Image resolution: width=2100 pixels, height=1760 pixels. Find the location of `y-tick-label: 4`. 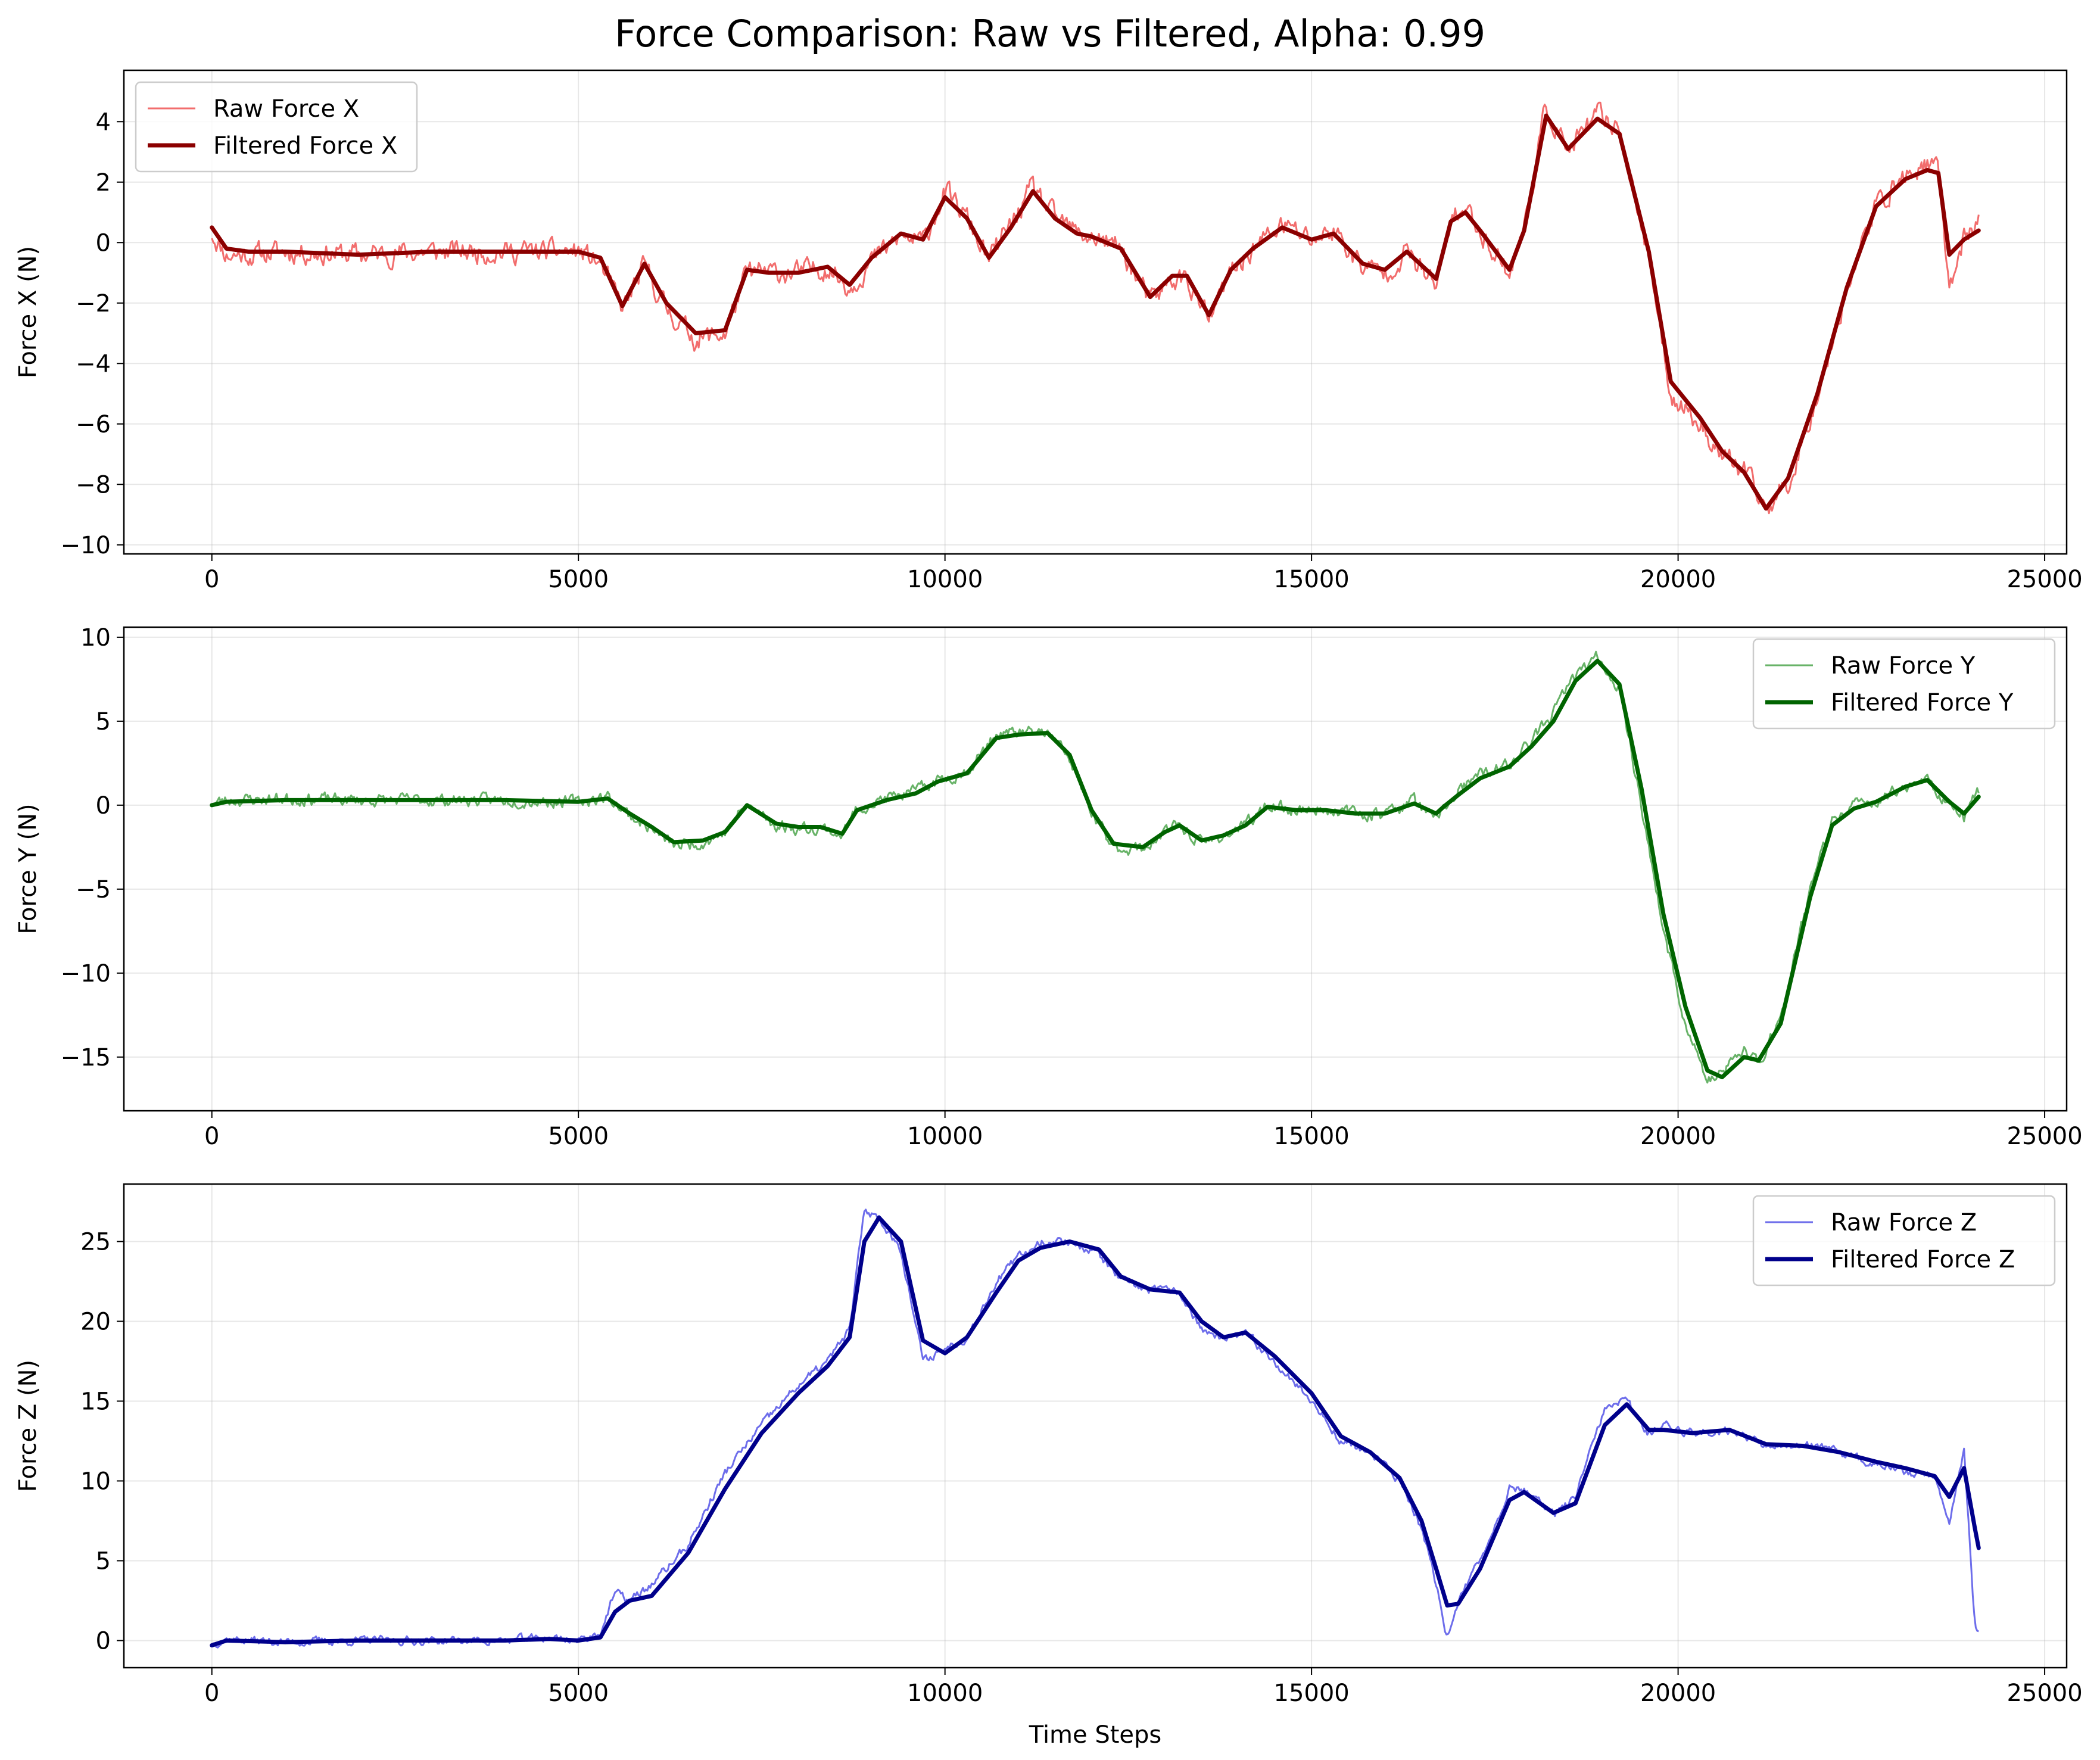

y-tick-label: 4 is located at coordinates (104, 122).